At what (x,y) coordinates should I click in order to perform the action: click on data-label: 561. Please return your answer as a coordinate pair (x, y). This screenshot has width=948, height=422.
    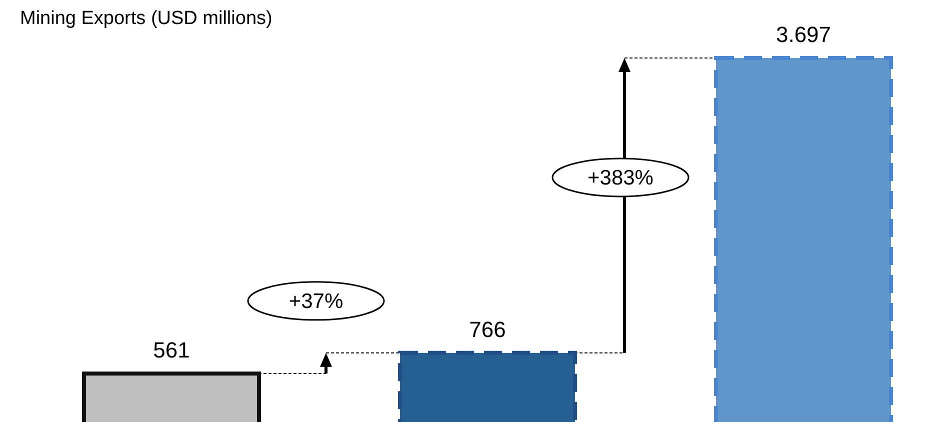
    Looking at the image, I should click on (171, 350).